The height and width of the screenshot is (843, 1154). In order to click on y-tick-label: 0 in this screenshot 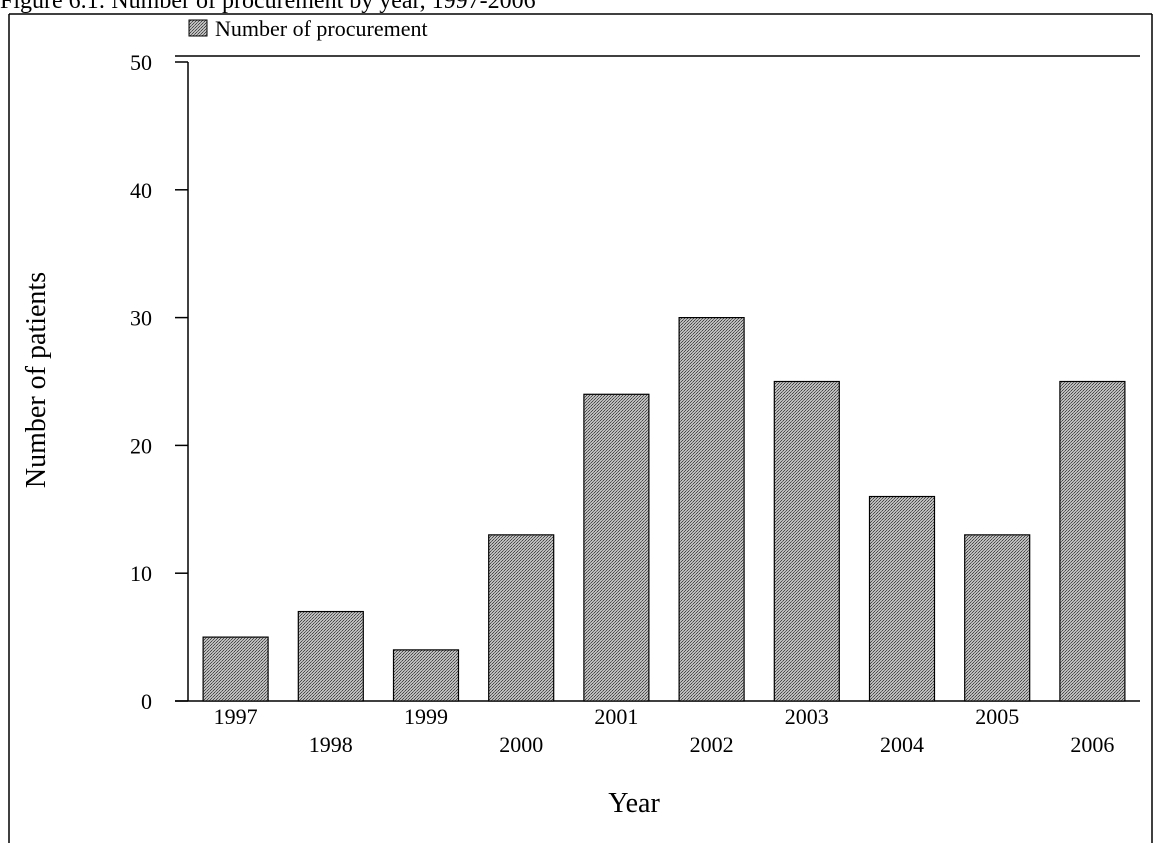, I will do `click(146, 701)`.